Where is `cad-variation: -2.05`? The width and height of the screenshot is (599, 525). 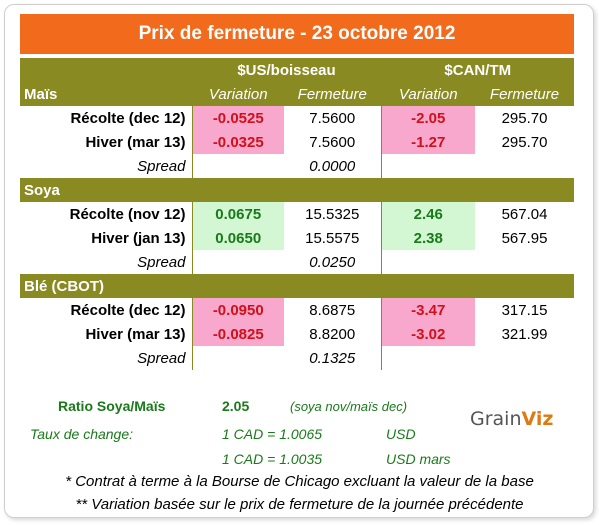
cad-variation: -2.05 is located at coordinates (427, 118).